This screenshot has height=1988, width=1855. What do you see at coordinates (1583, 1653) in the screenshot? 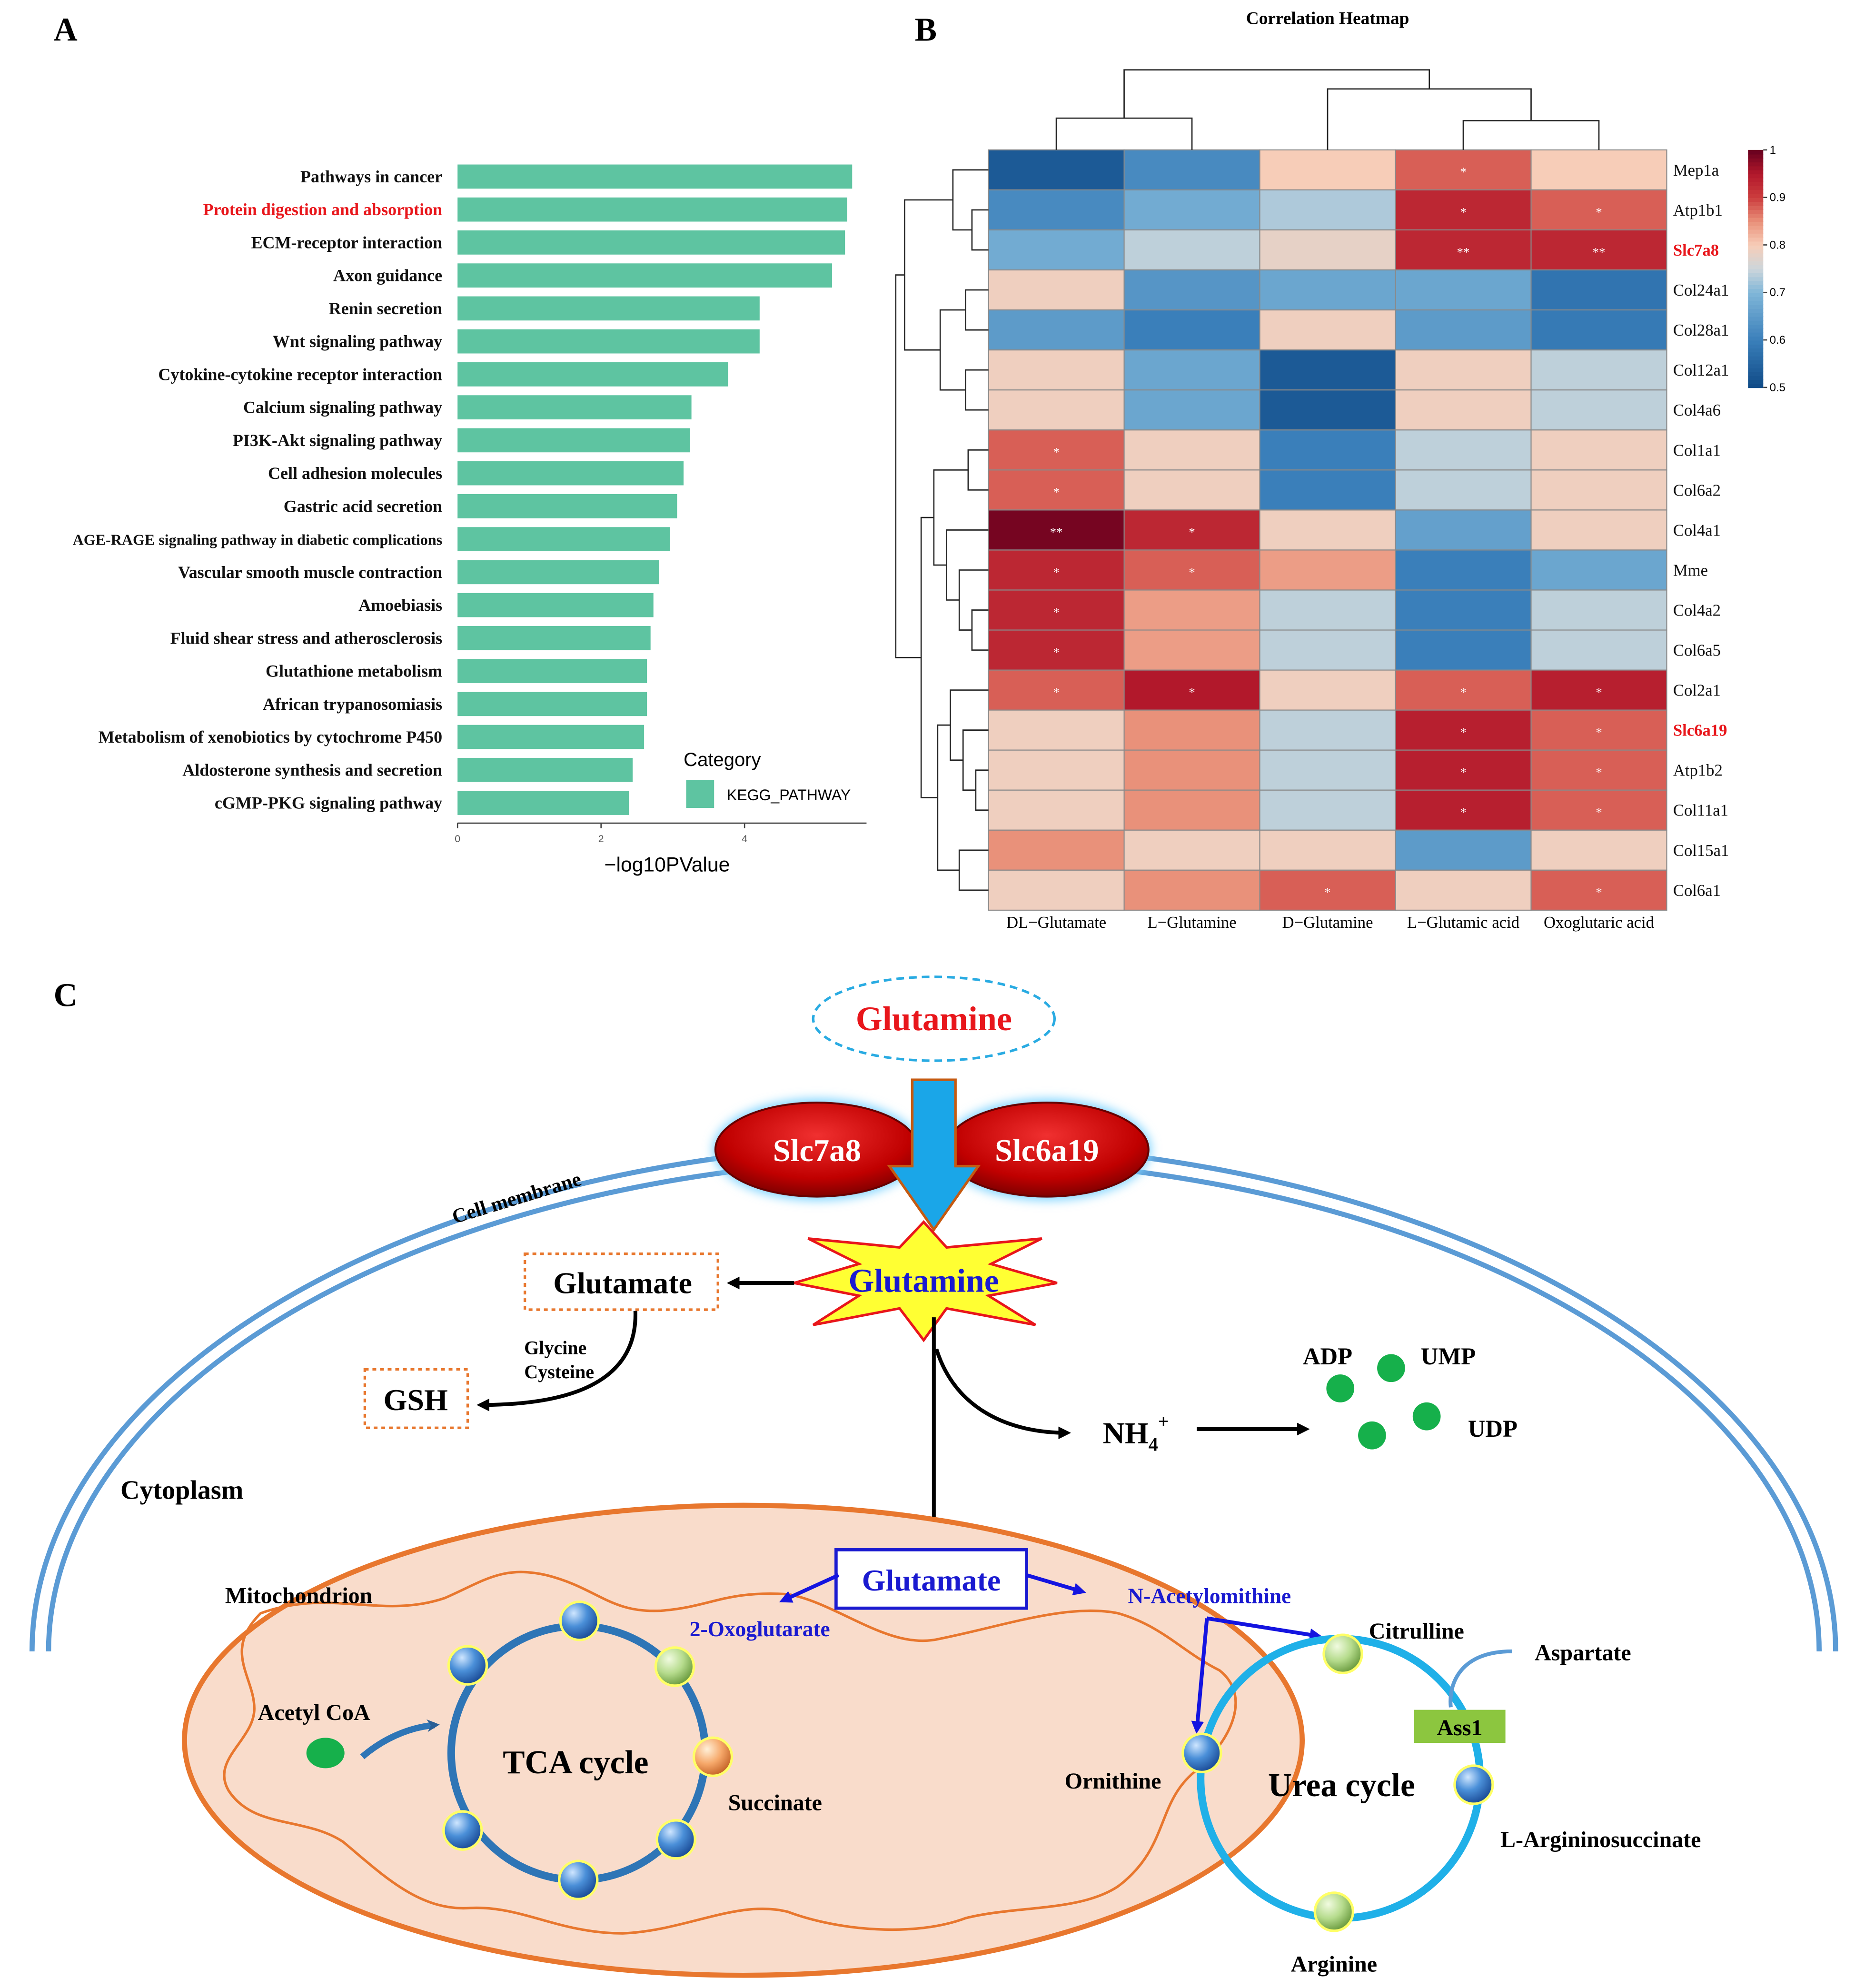
I see `metabolite-label: Aspartate` at bounding box center [1583, 1653].